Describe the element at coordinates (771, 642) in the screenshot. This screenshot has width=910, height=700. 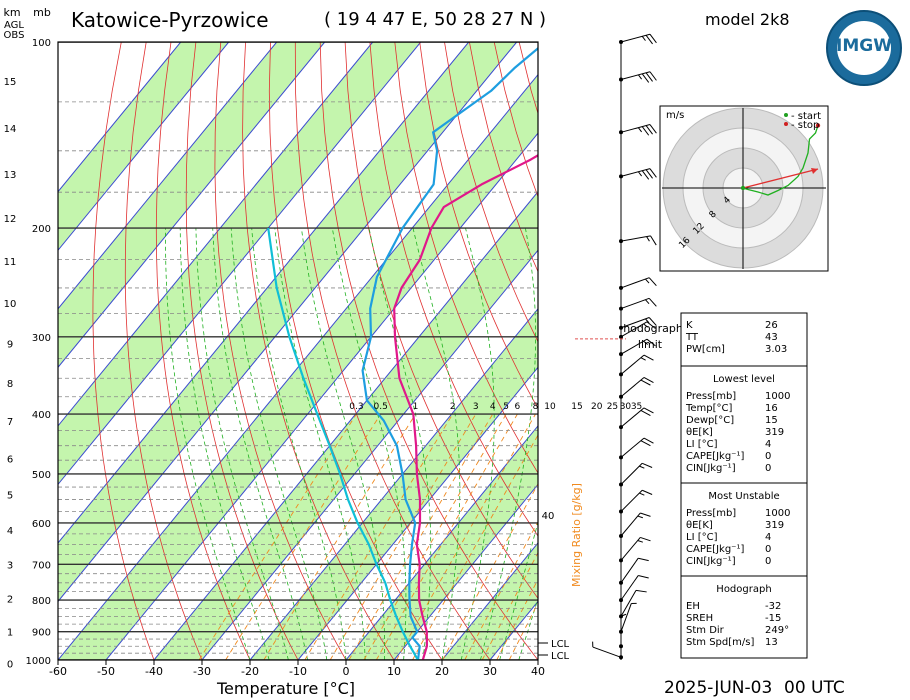
I see `index-value: 13` at that location.